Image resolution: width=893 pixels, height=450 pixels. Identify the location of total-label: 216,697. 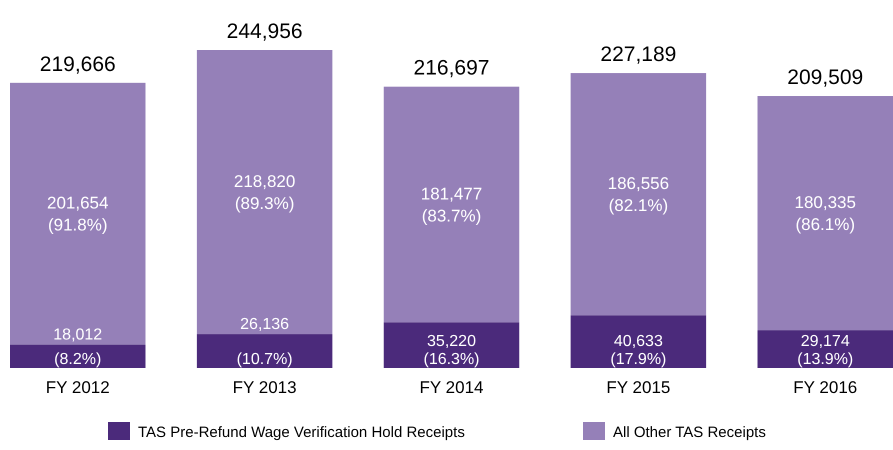
(452, 68).